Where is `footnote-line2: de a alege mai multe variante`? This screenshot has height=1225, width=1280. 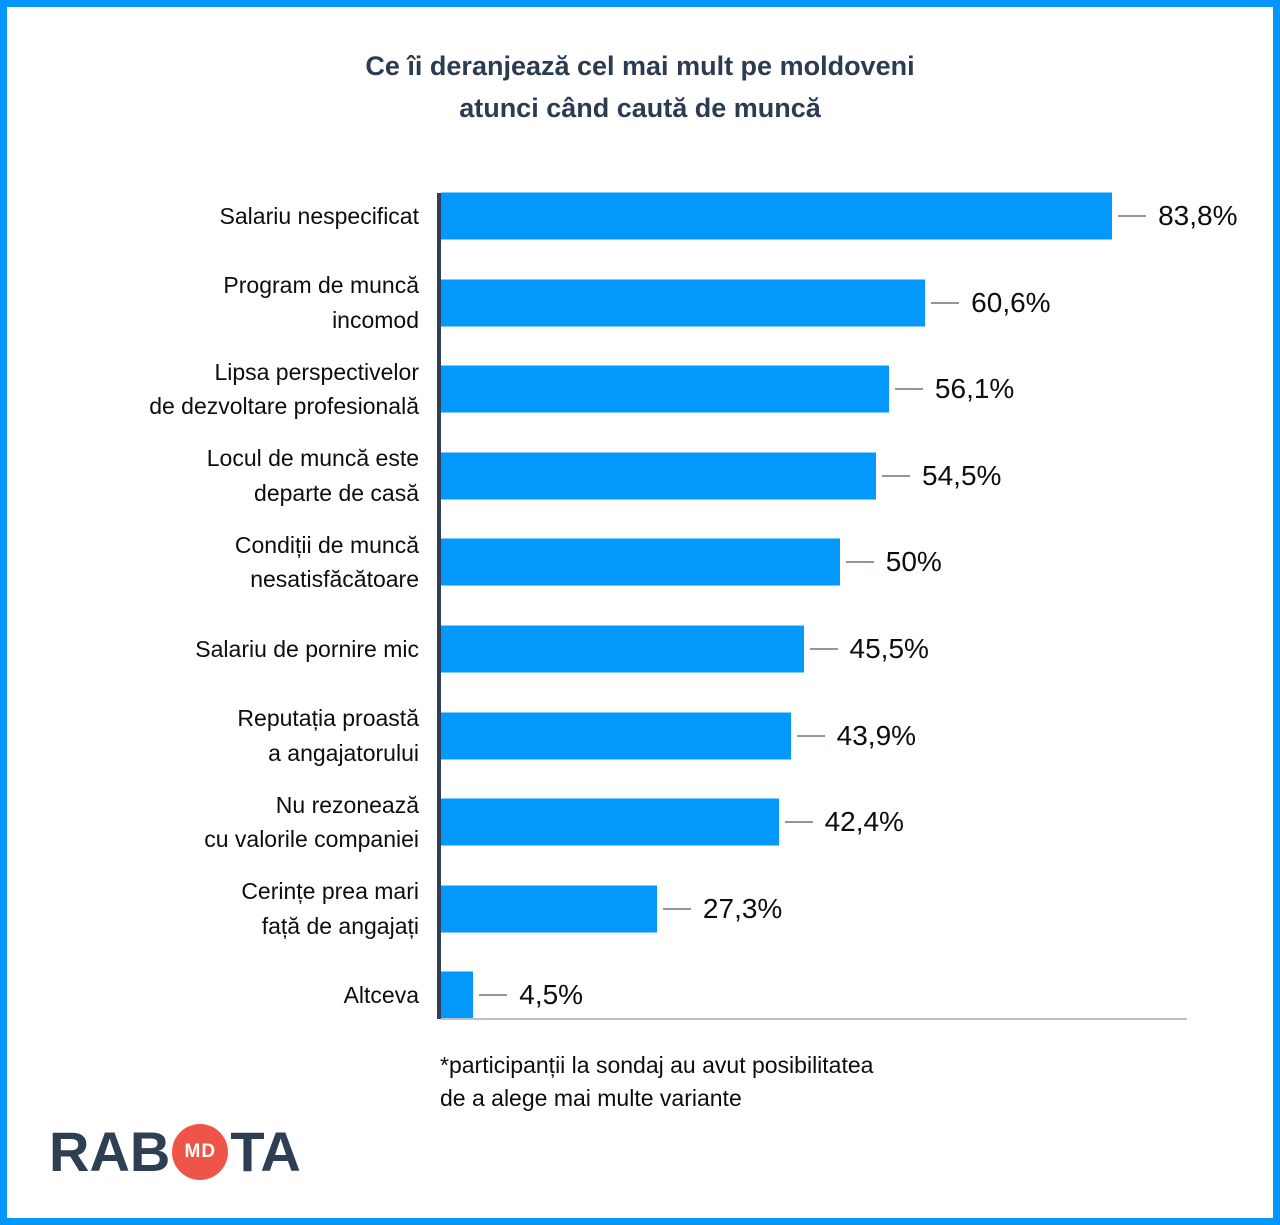
footnote-line2: de a alege mai multe variante is located at coordinates (591, 1098).